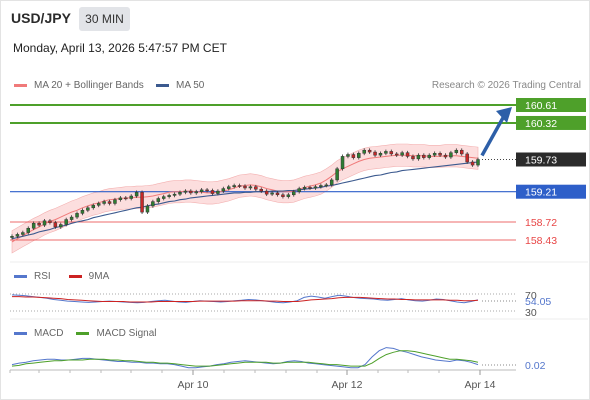  I want to click on macd-swatch, so click(20, 333).